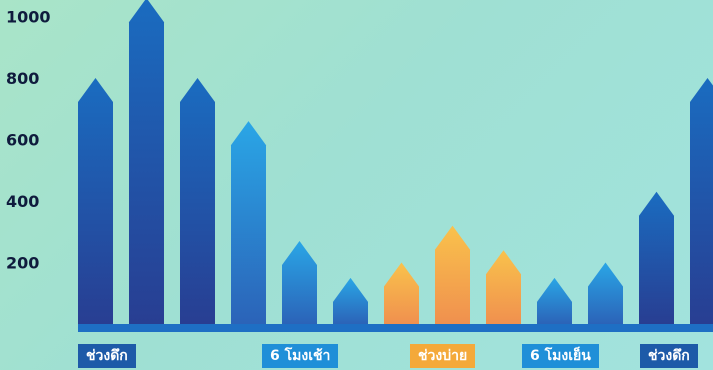 The height and width of the screenshot is (370, 713). What do you see at coordinates (28, 17) in the screenshot?
I see `y-tick-label: 1000` at bounding box center [28, 17].